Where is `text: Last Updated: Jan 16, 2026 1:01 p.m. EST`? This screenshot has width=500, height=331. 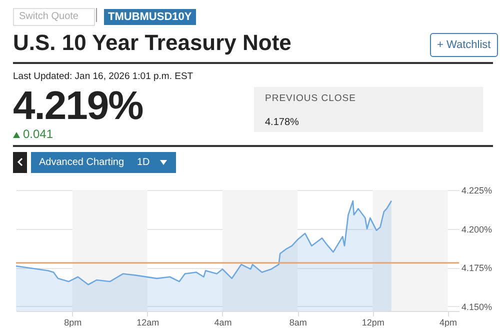
text: Last Updated: Jan 16, 2026 1:01 p.m. EST is located at coordinates (103, 76).